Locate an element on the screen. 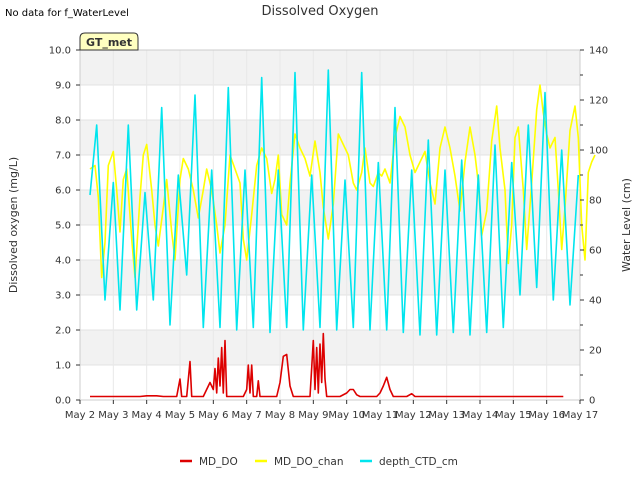  y-tick-label: 9.0 is located at coordinates (63, 86).